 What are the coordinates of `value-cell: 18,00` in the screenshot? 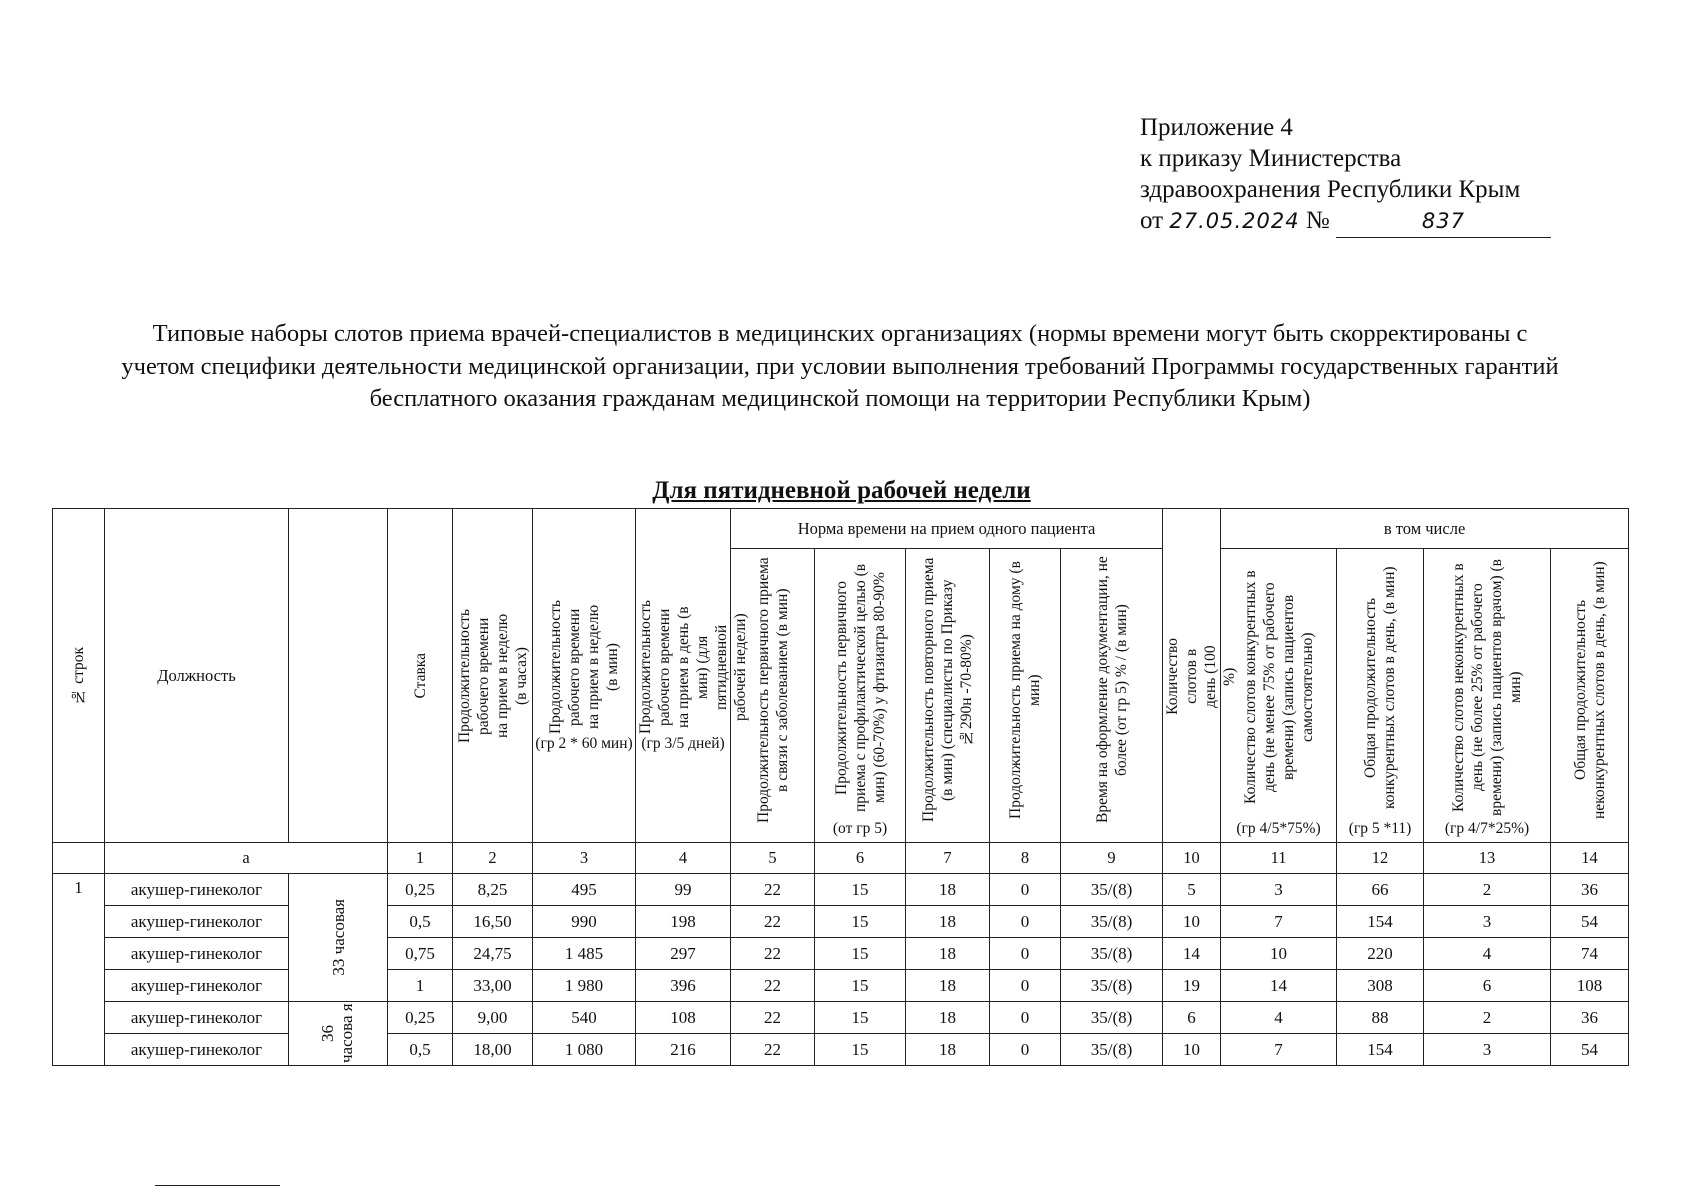 It's located at (492, 1049).